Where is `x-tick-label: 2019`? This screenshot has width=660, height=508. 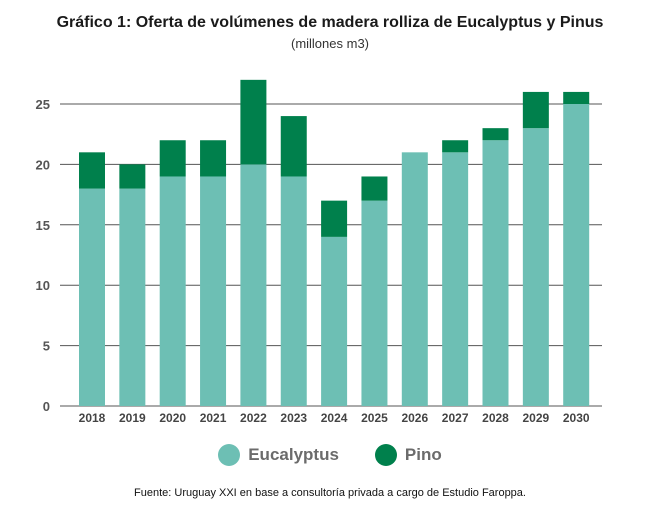
x-tick-label: 2019 is located at coordinates (132, 418).